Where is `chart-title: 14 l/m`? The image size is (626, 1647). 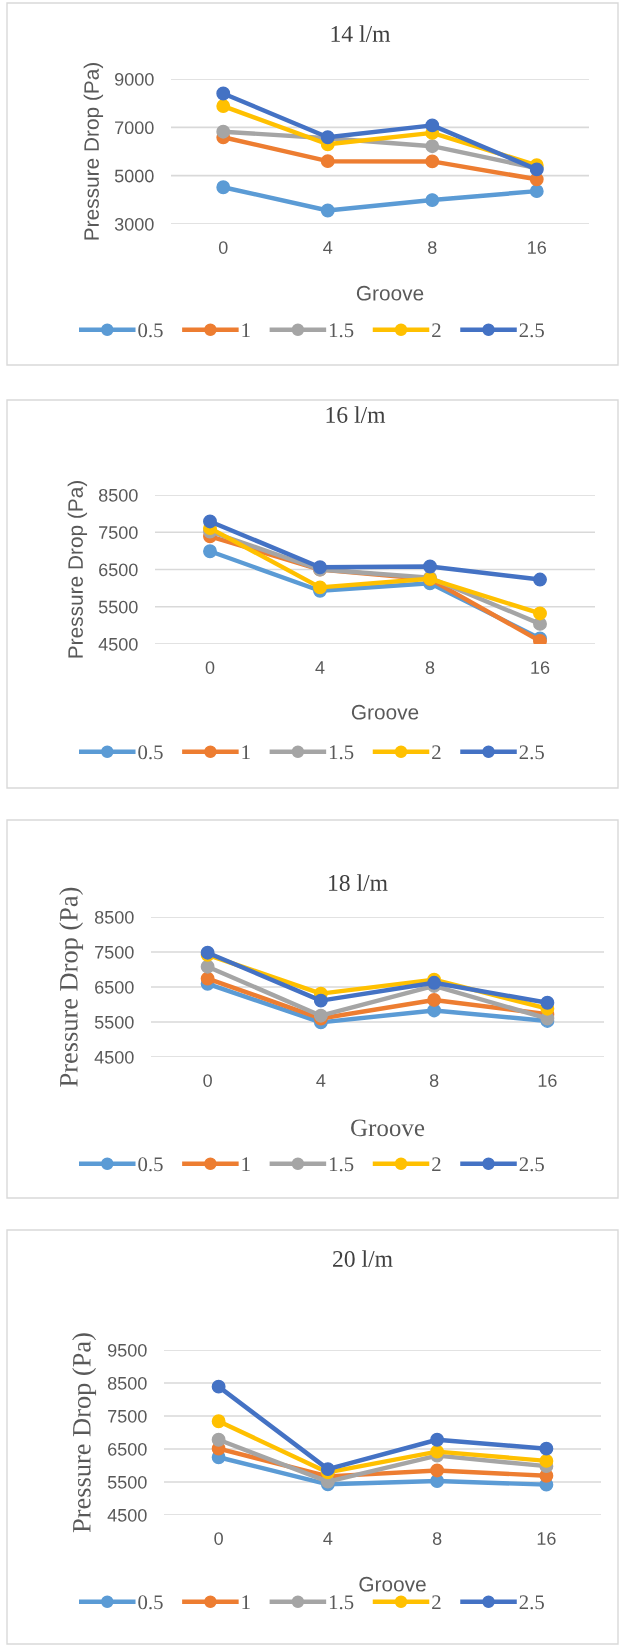 chart-title: 14 l/m is located at coordinates (361, 33).